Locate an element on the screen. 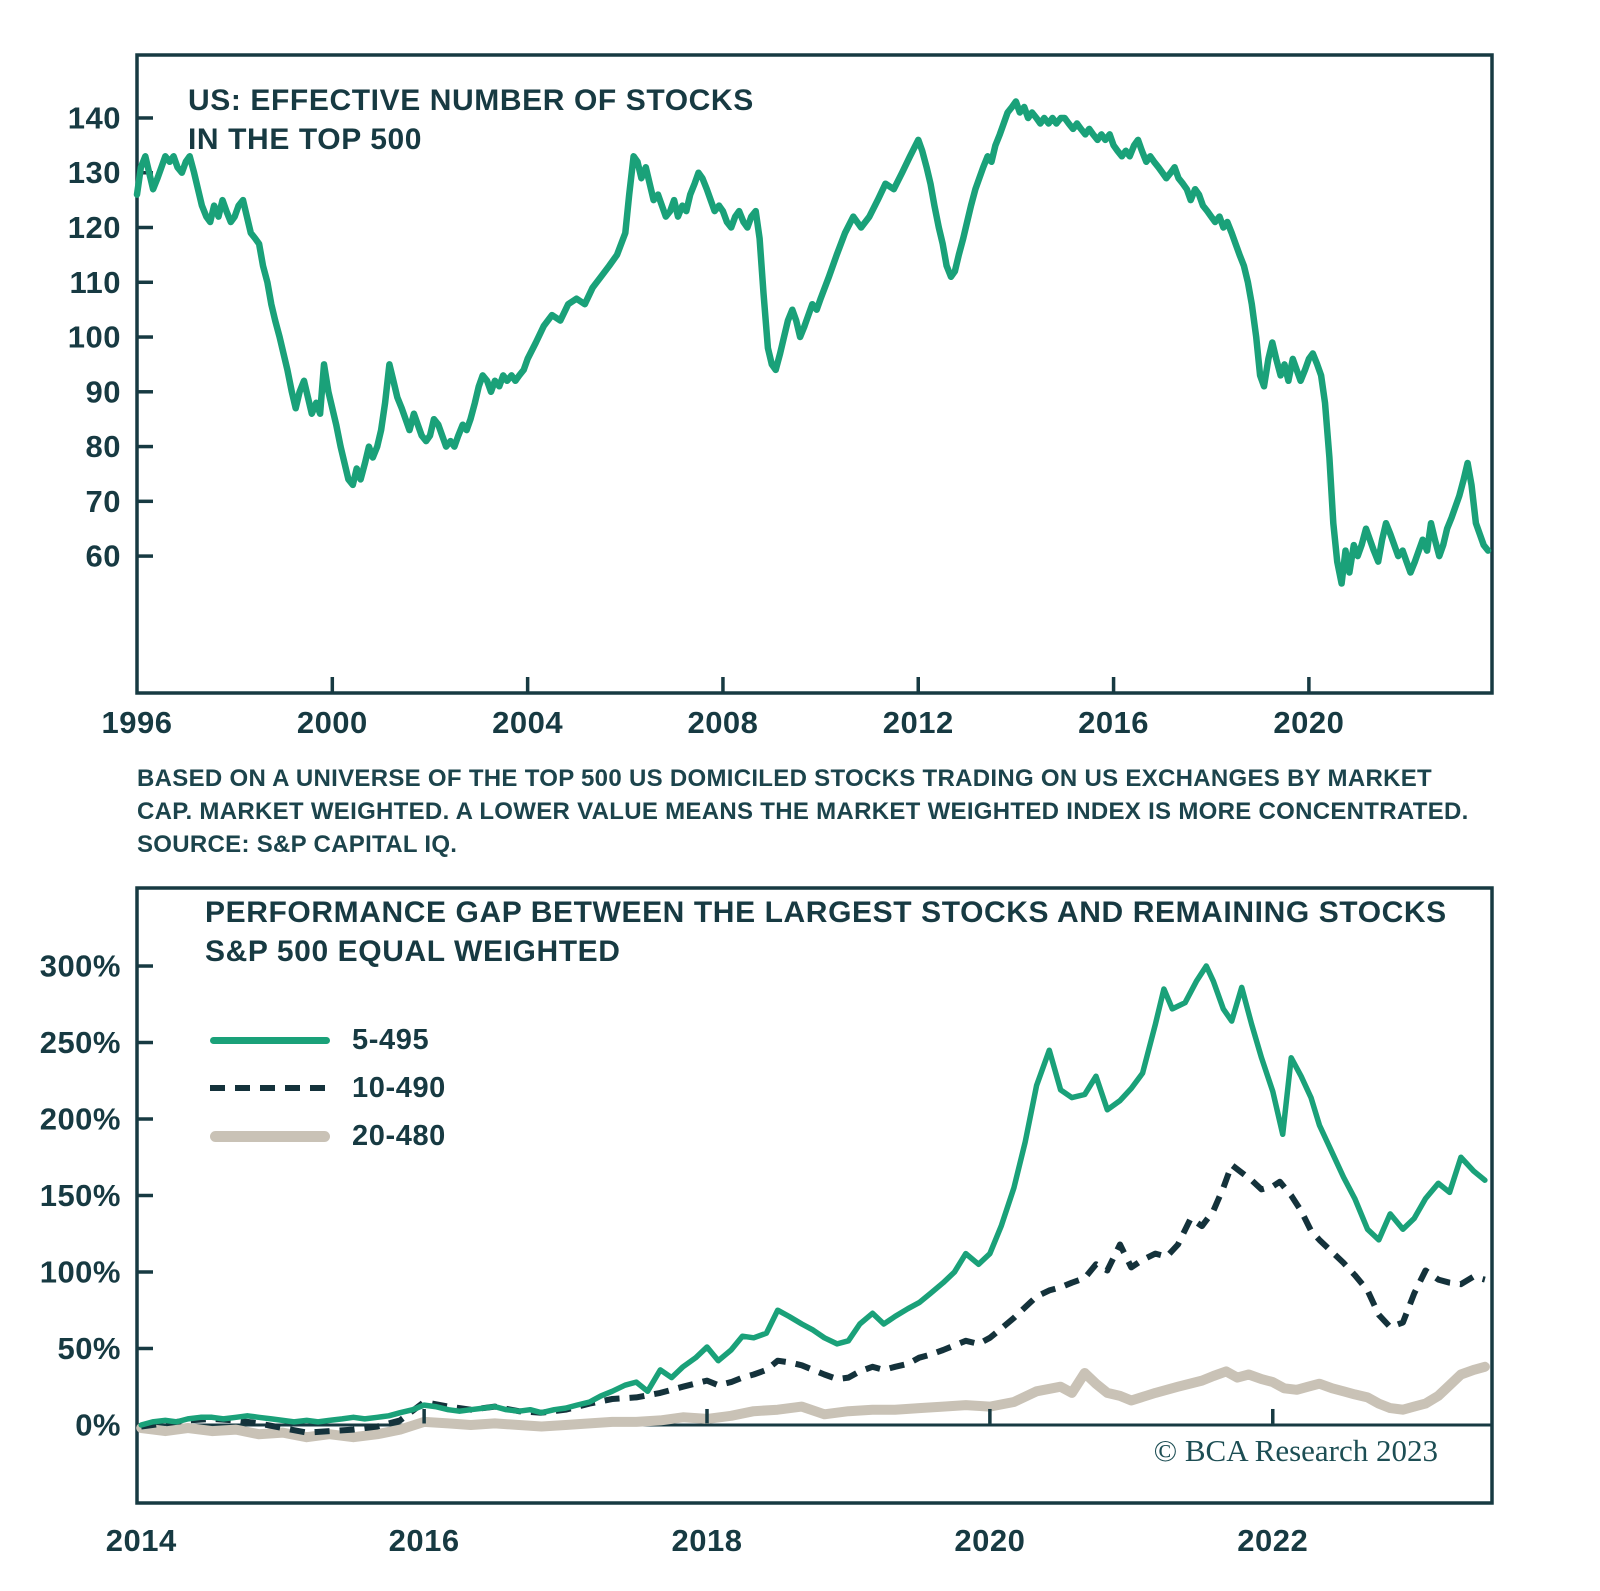 Image resolution: width=1600 pixels, height=1591 pixels. x-tick-label: 2014 is located at coordinates (141, 1540).